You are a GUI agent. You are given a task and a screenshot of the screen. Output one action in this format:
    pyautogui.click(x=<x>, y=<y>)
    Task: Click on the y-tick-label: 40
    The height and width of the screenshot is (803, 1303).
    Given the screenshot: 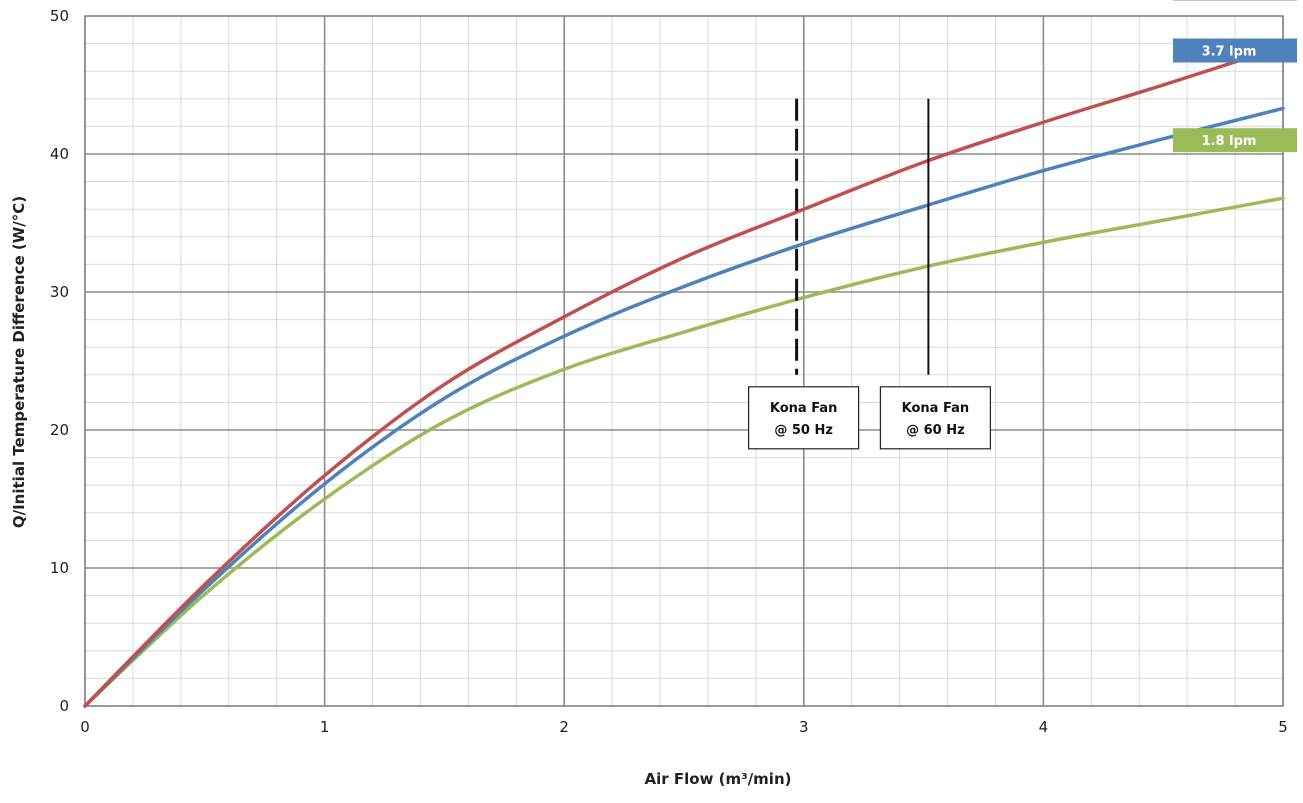 What is the action you would take?
    pyautogui.click(x=59, y=154)
    